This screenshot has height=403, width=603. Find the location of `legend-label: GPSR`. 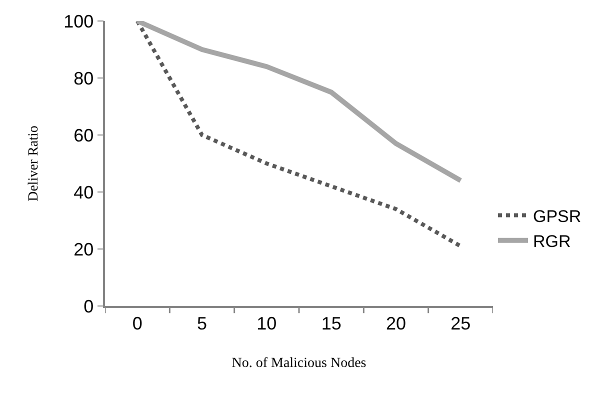

legend-label: GPSR is located at coordinates (557, 216).